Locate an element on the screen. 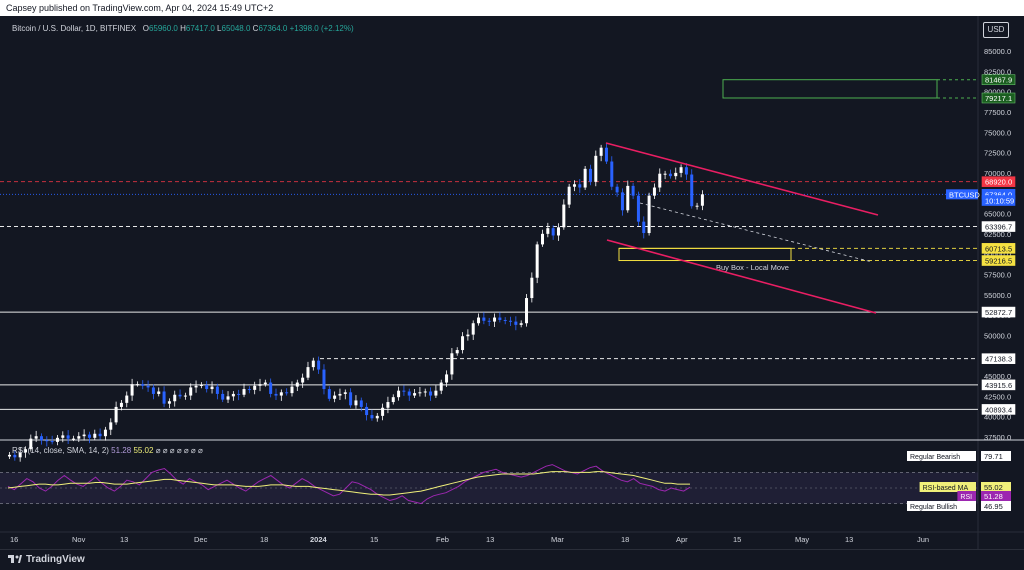  brand: TradingView is located at coordinates (46, 559).